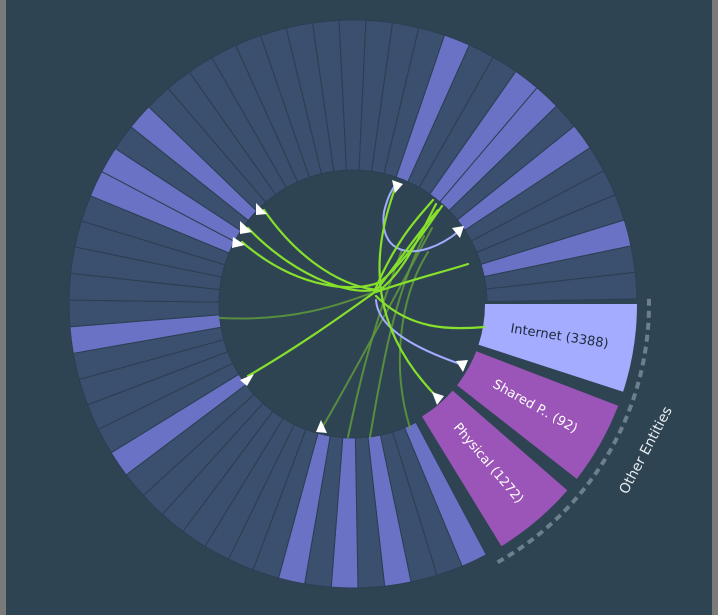 The image size is (718, 615). I want to click on entity-segment-internet: Internet (3388), so click(557, 348).